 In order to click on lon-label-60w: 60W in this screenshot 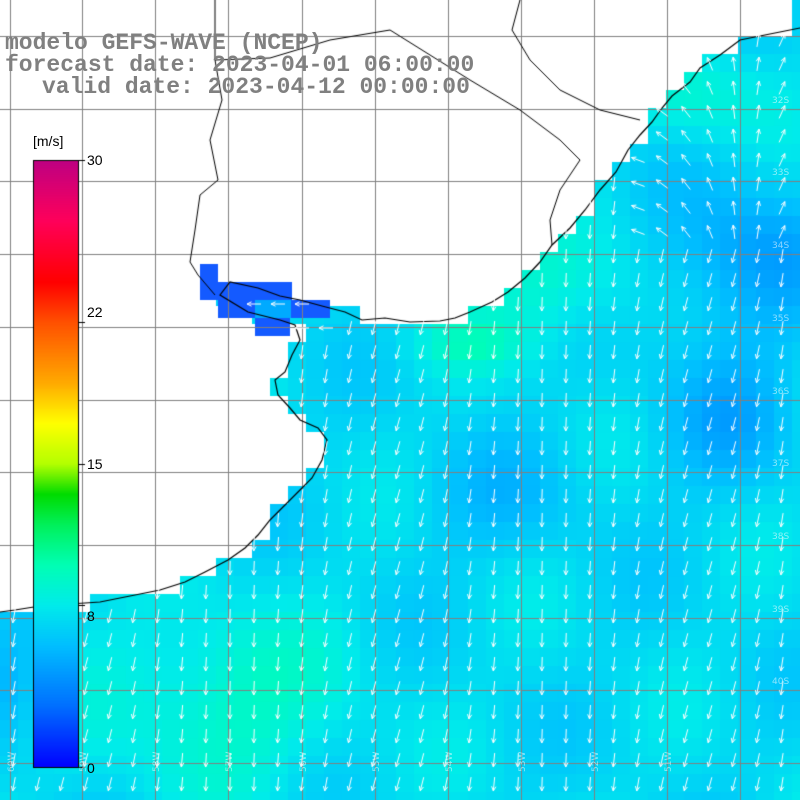, I will do `click(12, 762)`.